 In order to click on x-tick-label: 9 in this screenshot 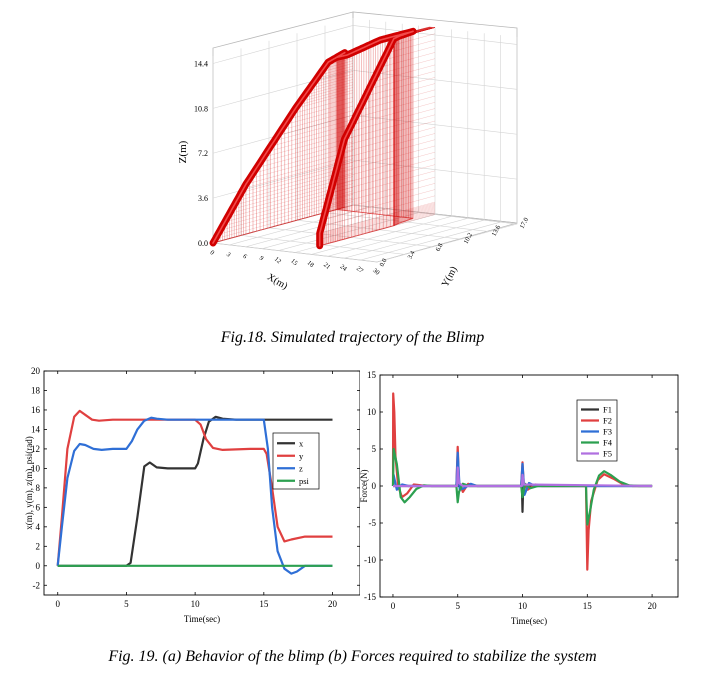, I will do `click(261, 258)`.